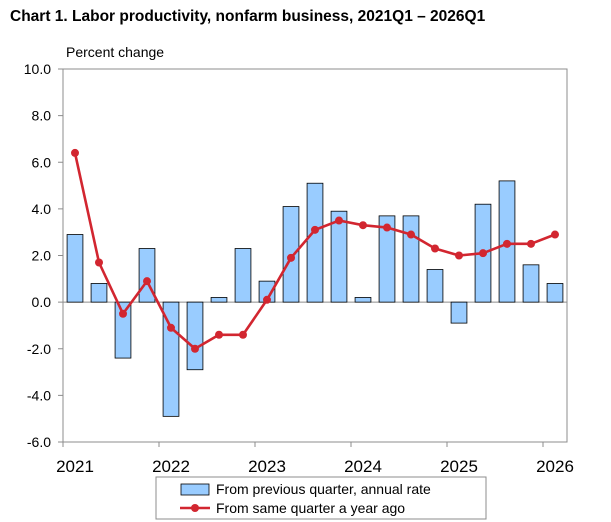 The image size is (611, 522). Describe the element at coordinates (267, 466) in the screenshot. I see `x-tick-label-2023: 2023` at that location.